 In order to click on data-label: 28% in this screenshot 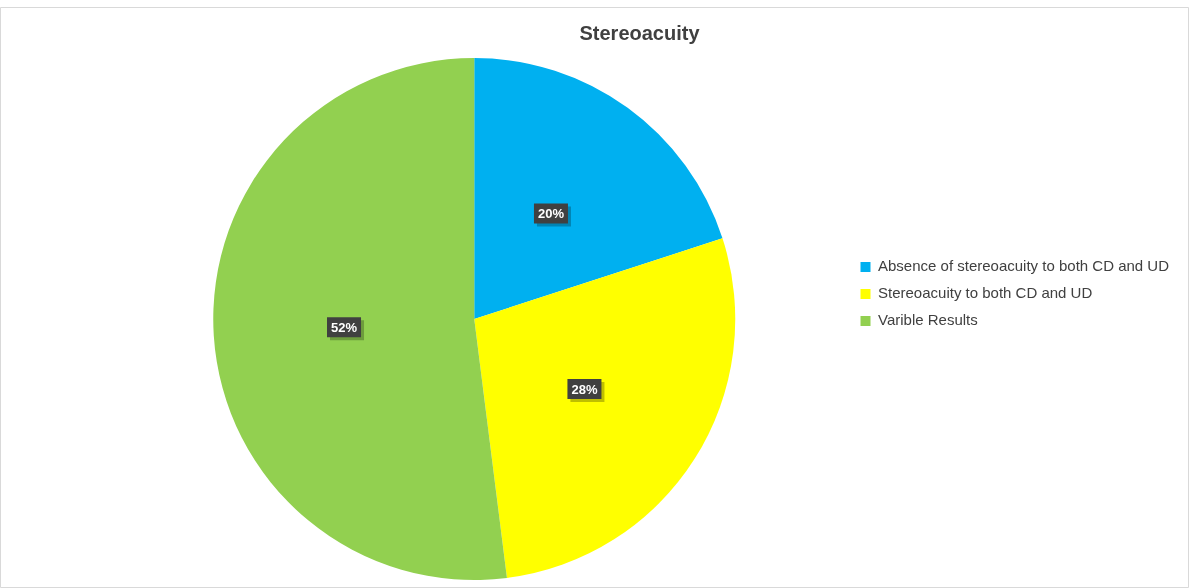, I will do `click(584, 389)`.